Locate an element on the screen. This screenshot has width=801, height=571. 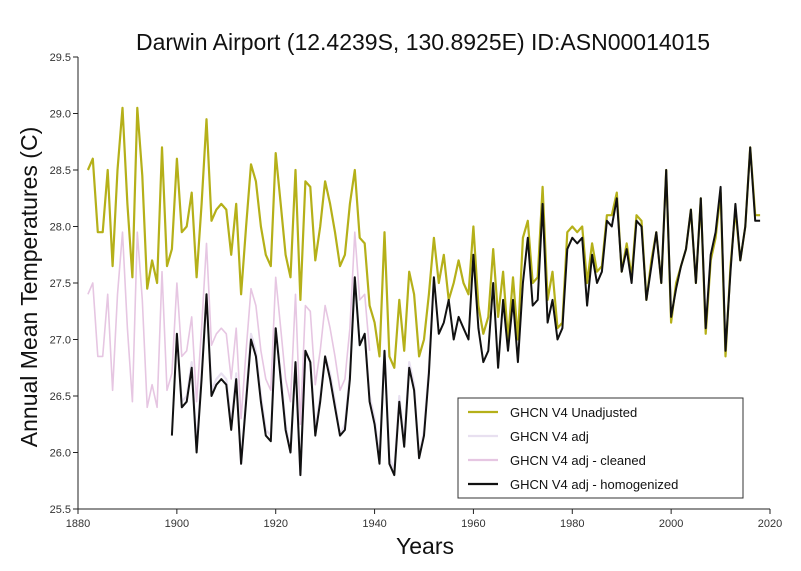
x-tick-label: 2000 is located at coordinates (671, 524).